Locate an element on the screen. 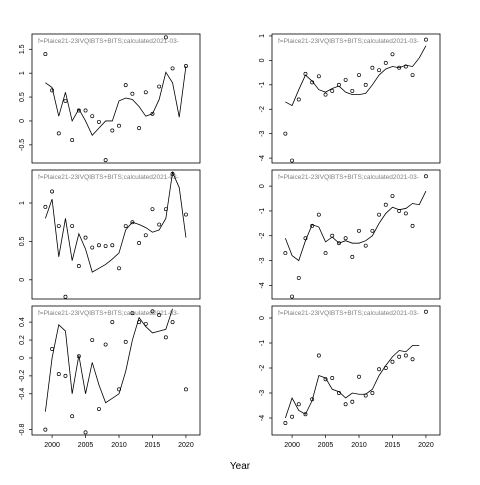 The image size is (480, 485). y-tick-label: -0.2 is located at coordinates (22, 376).